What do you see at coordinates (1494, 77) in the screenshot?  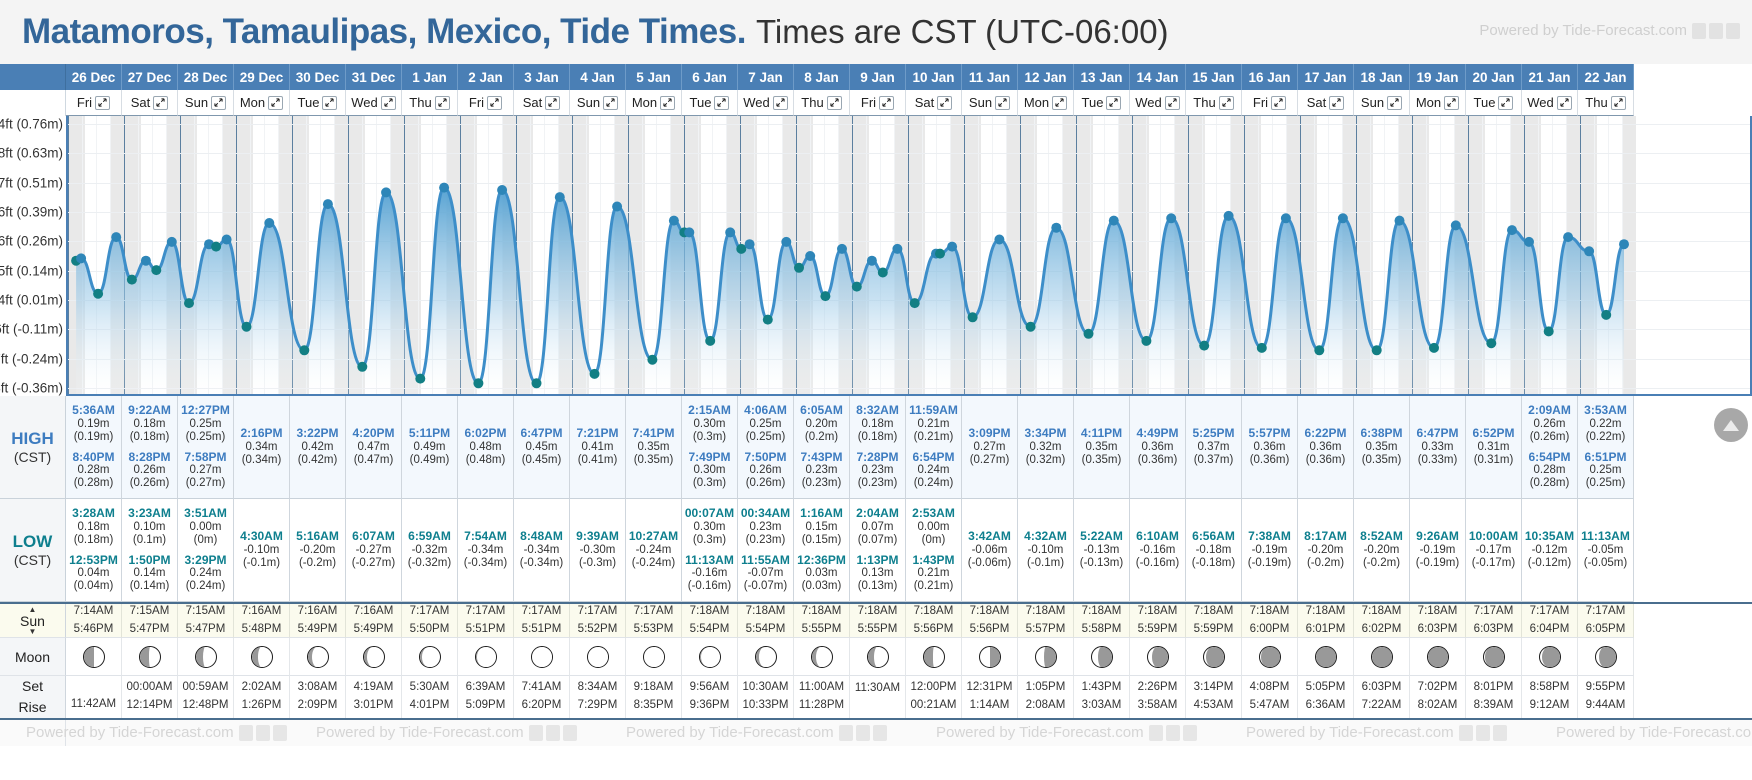 I see `date-header-cell: 20 Jan` at bounding box center [1494, 77].